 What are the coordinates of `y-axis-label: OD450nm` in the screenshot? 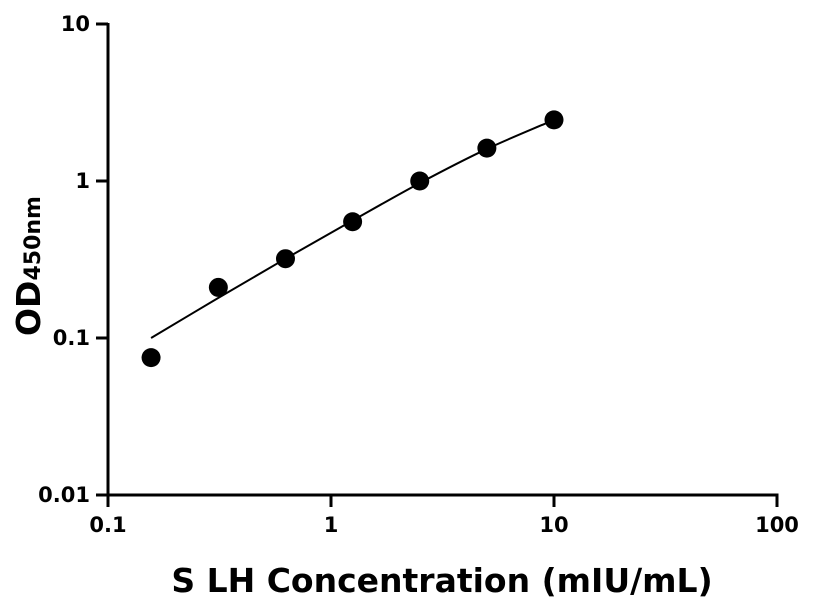 It's located at (28, 266).